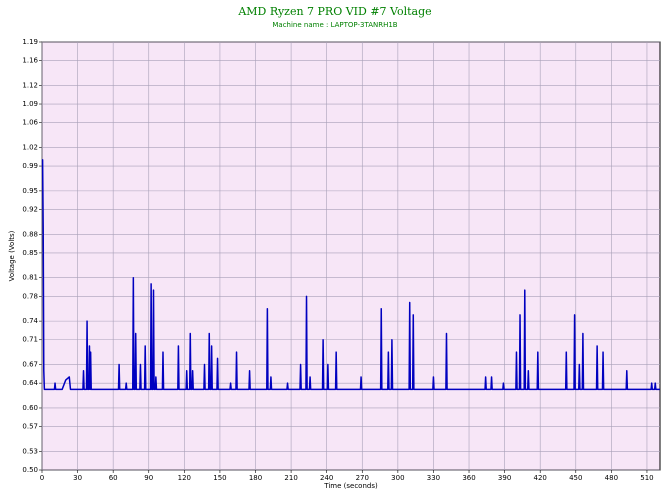 Image resolution: width=670 pixels, height=502 pixels. I want to click on x-tick-label: 300, so click(397, 478).